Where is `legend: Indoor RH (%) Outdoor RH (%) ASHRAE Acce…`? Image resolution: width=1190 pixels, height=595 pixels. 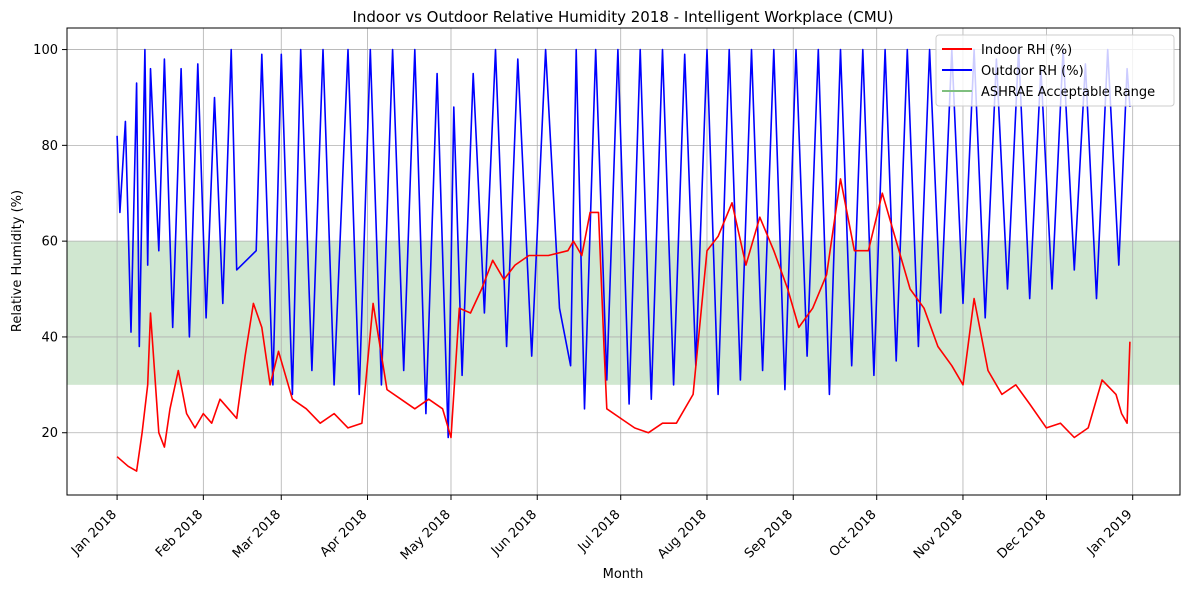 legend: Indoor RH (%) Outdoor RH (%) ASHRAE Acce… is located at coordinates (1055, 70).